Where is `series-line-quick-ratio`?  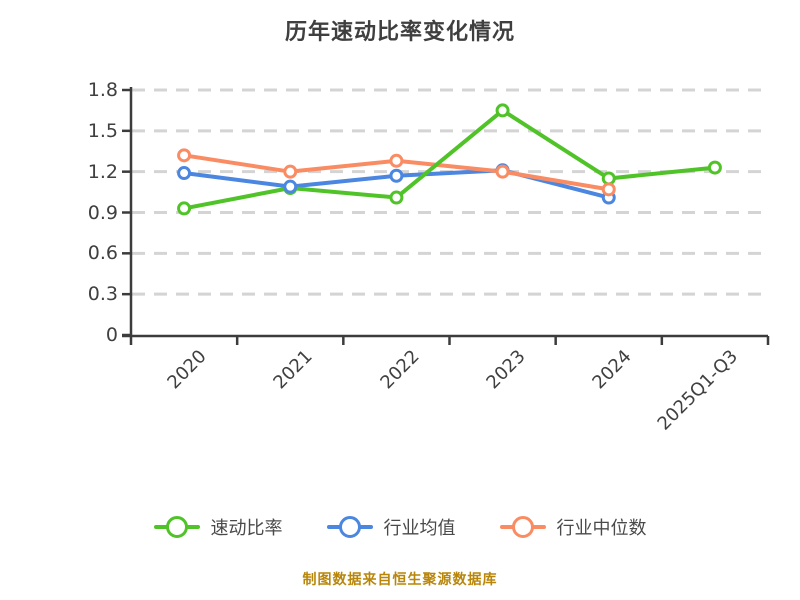 series-line-quick-ratio is located at coordinates (449, 159).